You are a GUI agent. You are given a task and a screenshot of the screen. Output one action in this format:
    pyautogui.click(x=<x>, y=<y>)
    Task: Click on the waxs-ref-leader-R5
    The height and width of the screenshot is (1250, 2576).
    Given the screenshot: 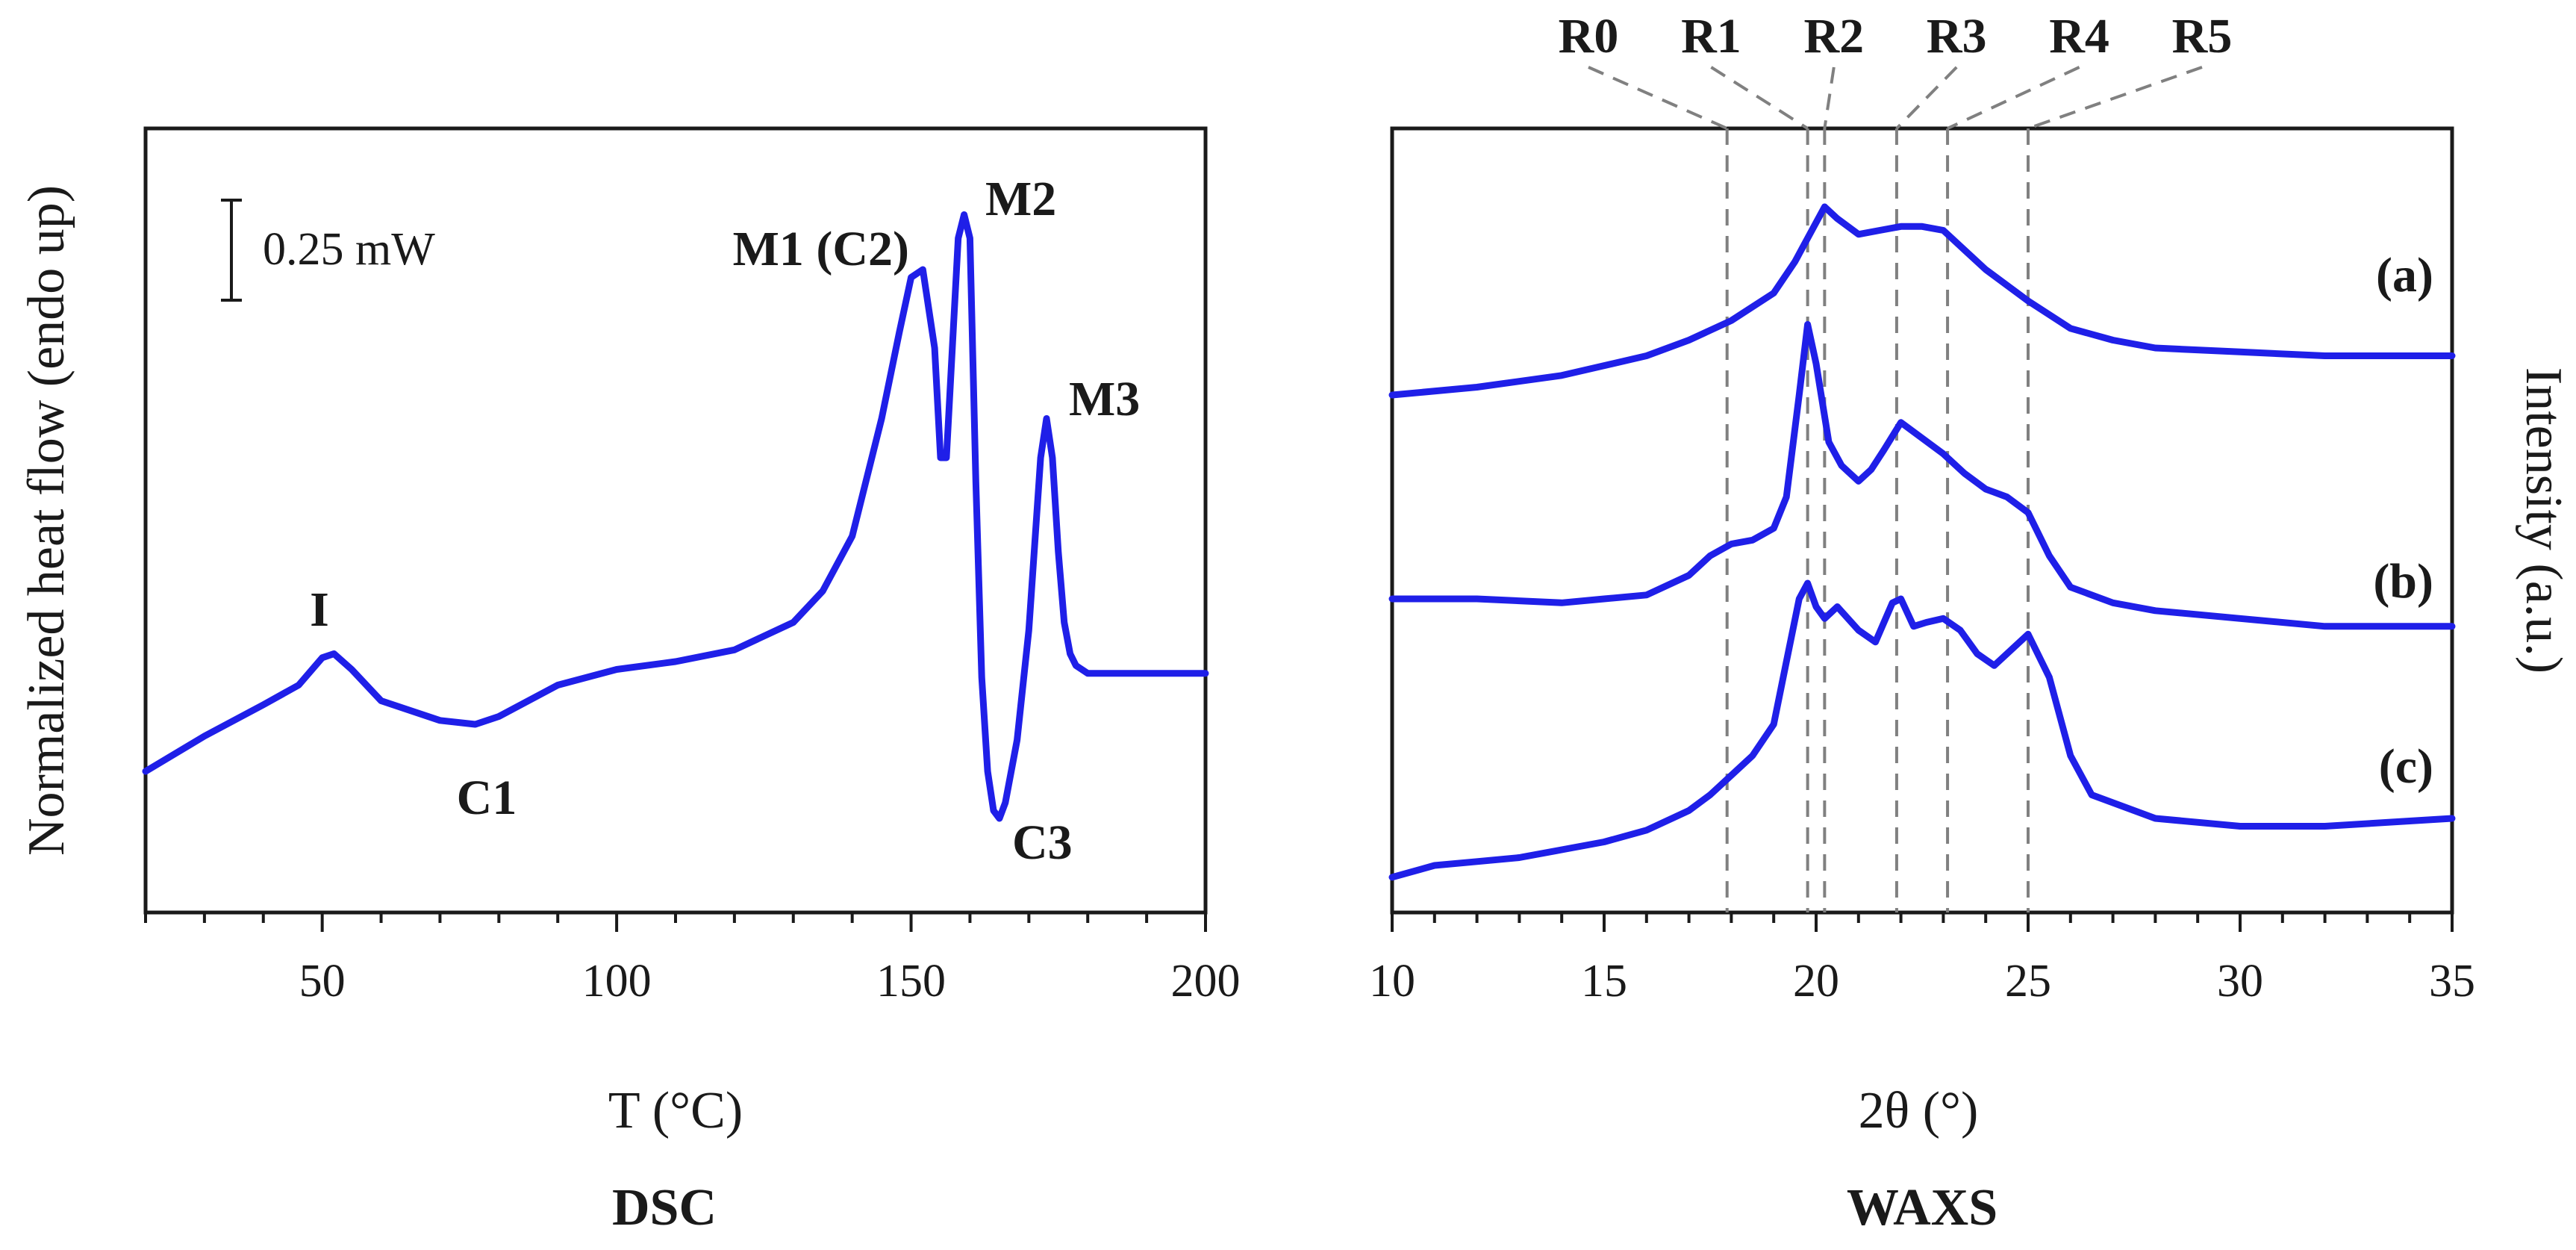 What is the action you would take?
    pyautogui.click(x=2115, y=98)
    